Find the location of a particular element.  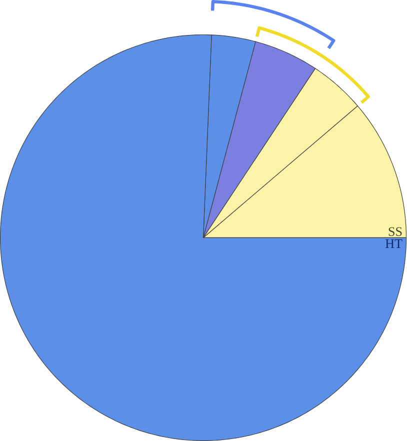

slice-label: SS is located at coordinates (395, 231).